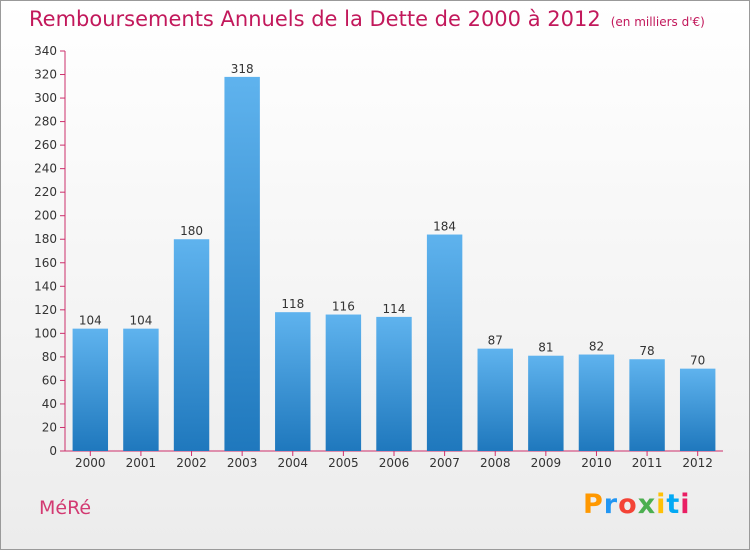 Image resolution: width=750 pixels, height=550 pixels. Describe the element at coordinates (596, 463) in the screenshot. I see `x-tick-label: 2010` at that location.